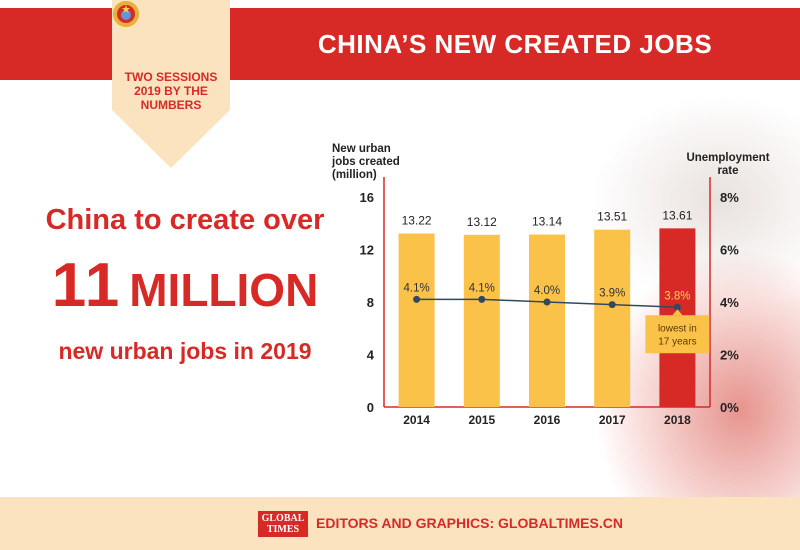 This screenshot has width=800, height=550. I want to click on logo-line-1: GLOBAL, so click(283, 518).